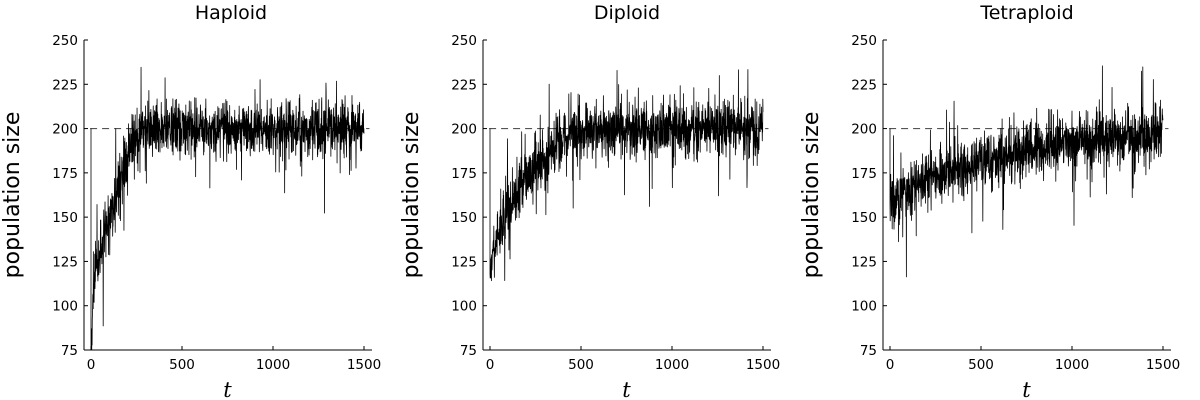  Describe the element at coordinates (231, 13) in the screenshot. I see `panel-title: Haploid` at that location.